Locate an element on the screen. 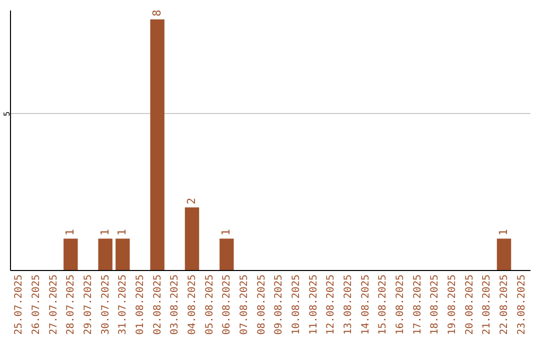  x-tick-label: 21.08.2025 is located at coordinates (487, 304).